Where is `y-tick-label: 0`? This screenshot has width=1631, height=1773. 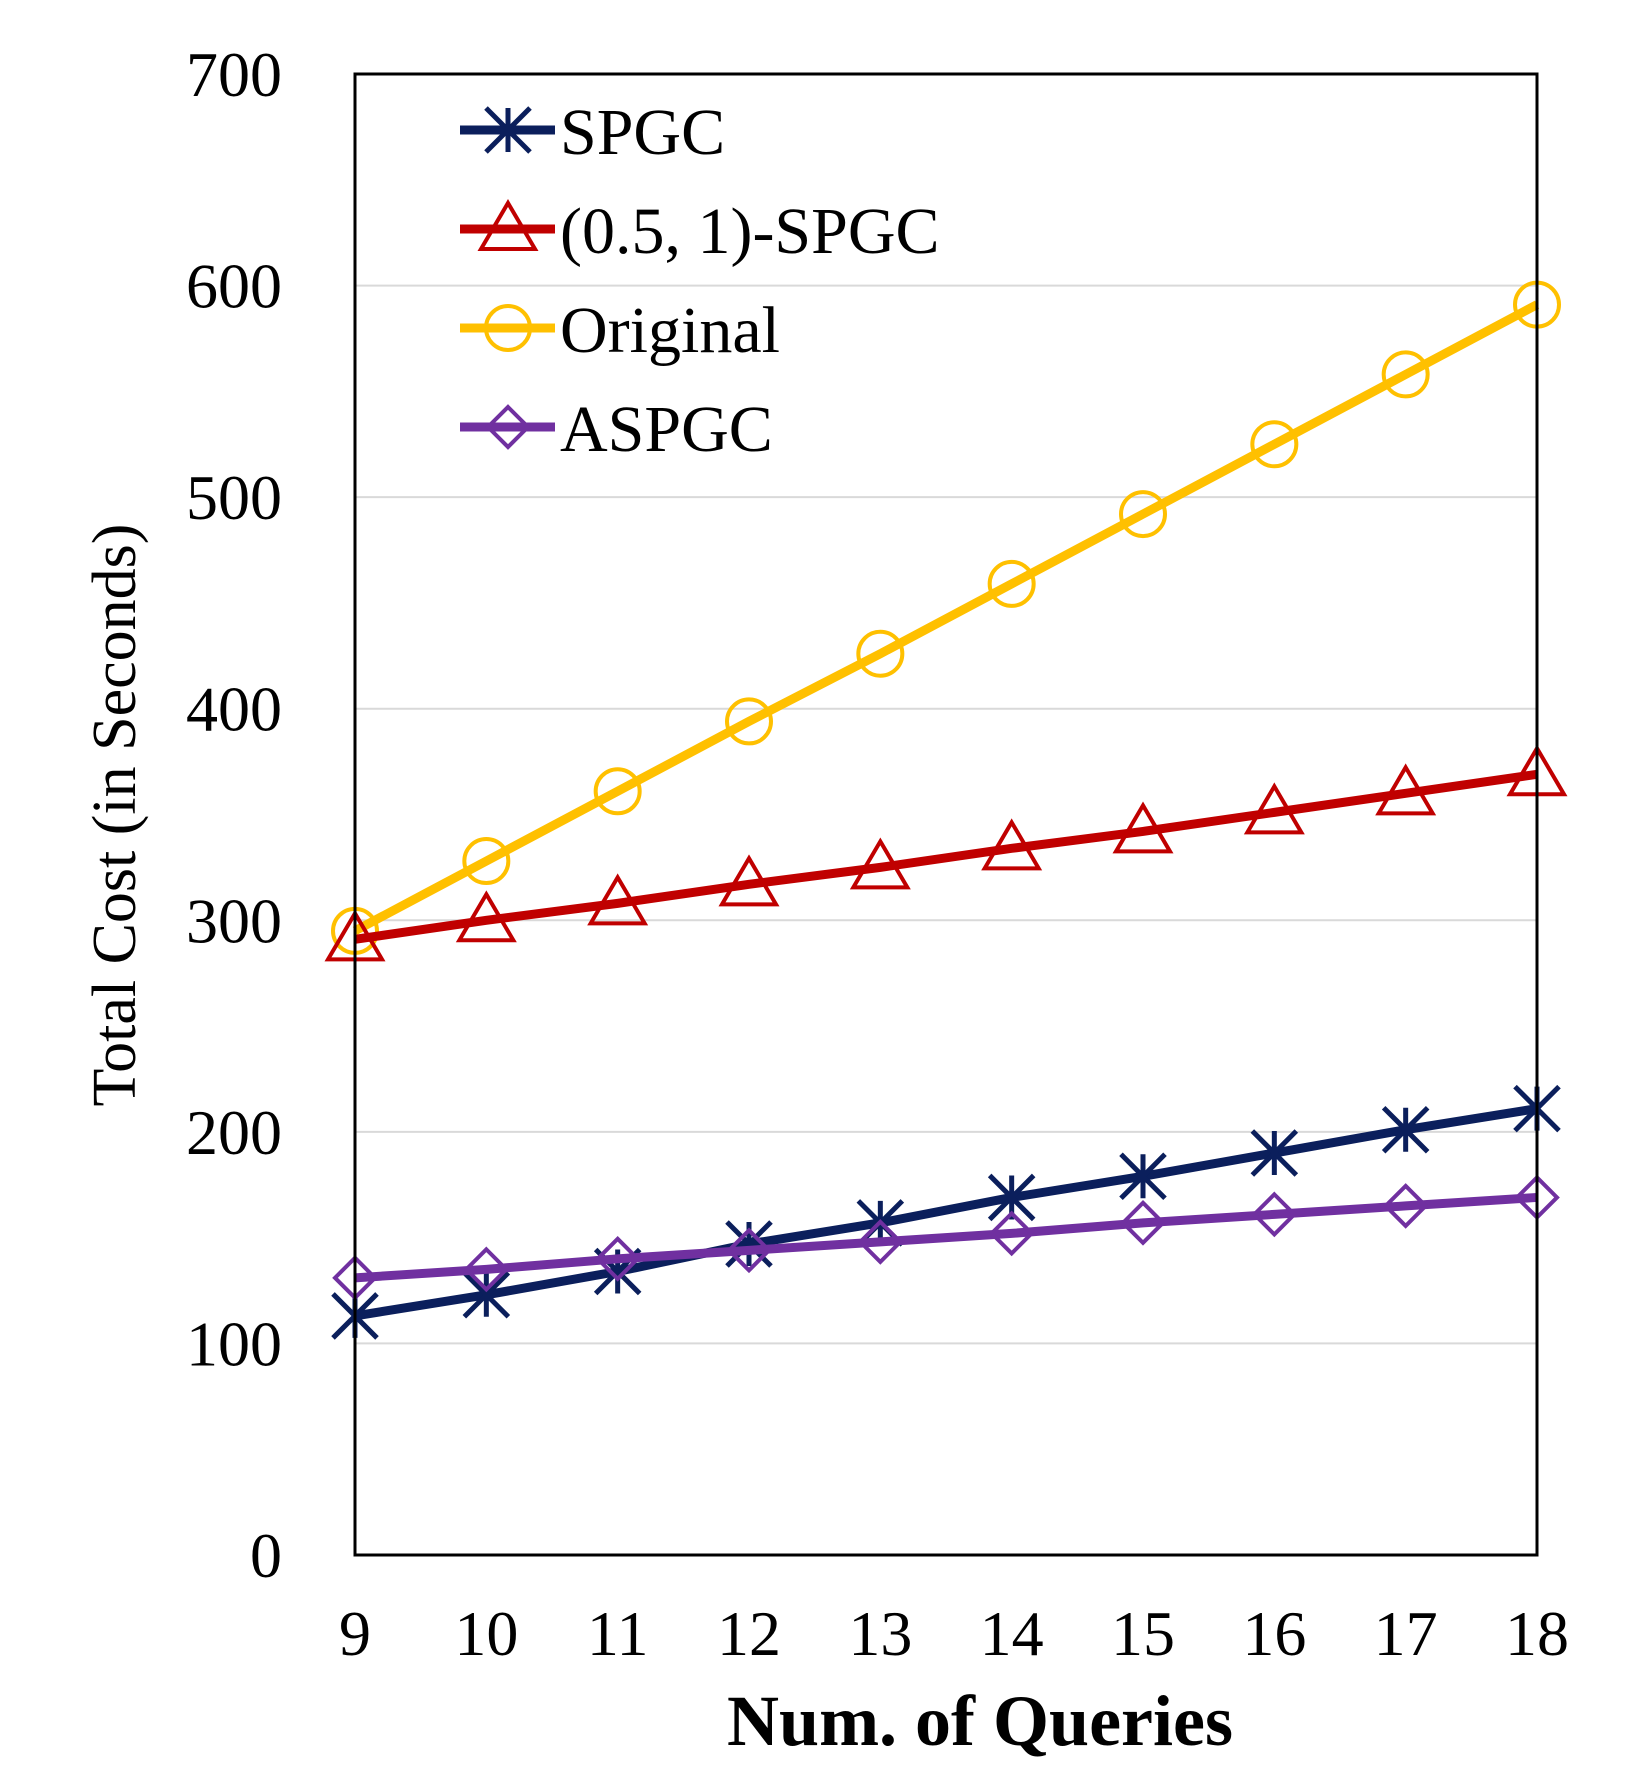
y-tick-label: 0 is located at coordinates (266, 1555).